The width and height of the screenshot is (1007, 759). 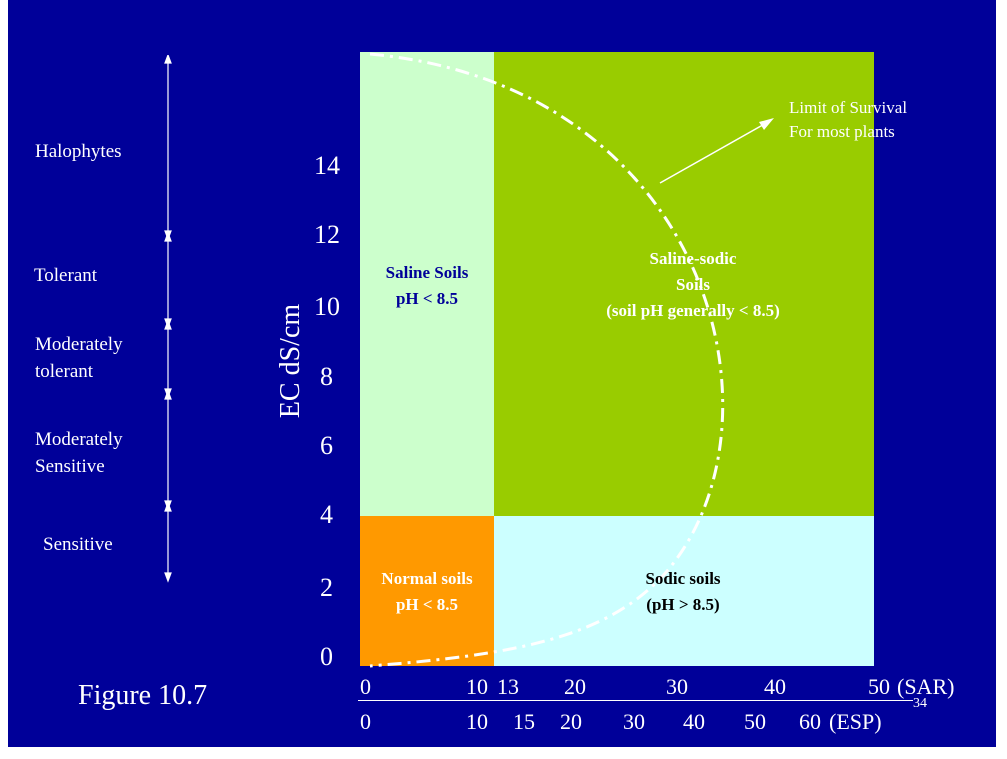 What do you see at coordinates (508, 686) in the screenshot?
I see `sar-tick-13: 13` at bounding box center [508, 686].